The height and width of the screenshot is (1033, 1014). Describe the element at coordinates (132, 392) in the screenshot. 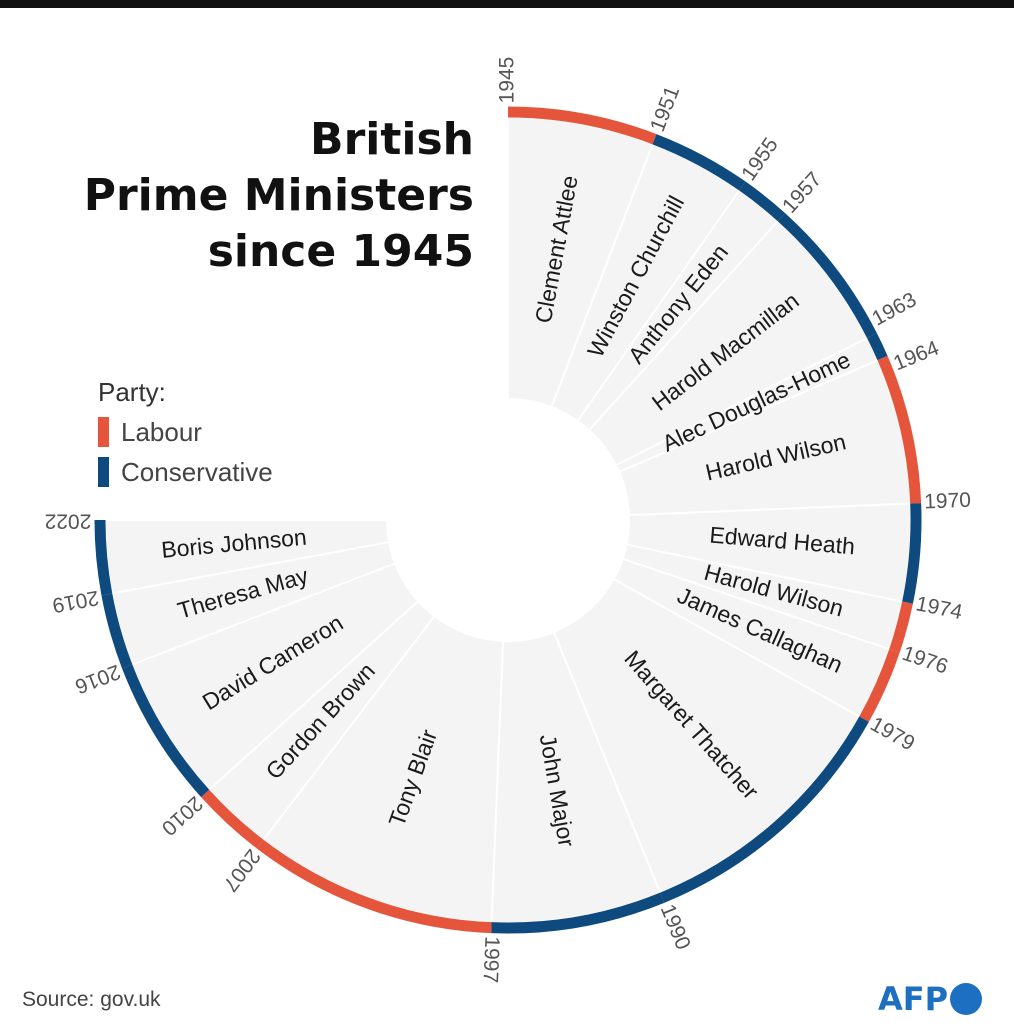

I see `legend-title: Party:` at that location.